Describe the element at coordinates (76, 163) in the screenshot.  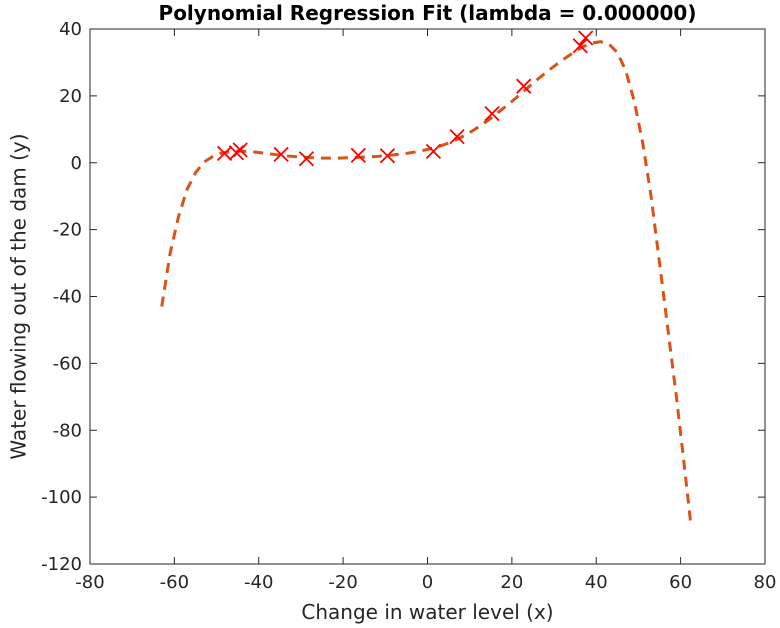
I see `y-tick-label: 0` at that location.